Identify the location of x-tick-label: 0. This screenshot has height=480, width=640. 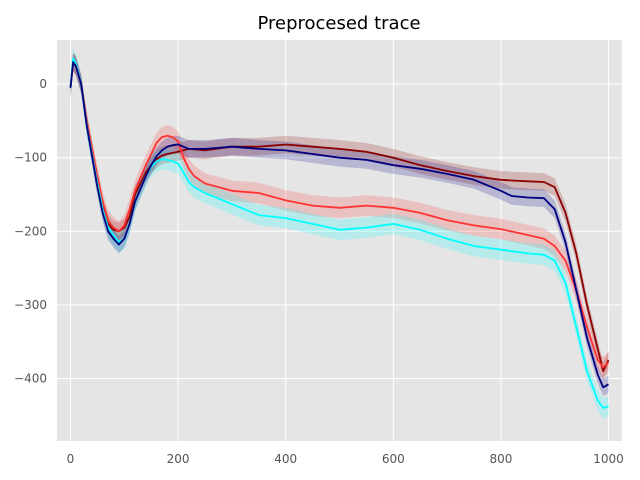
(71, 459).